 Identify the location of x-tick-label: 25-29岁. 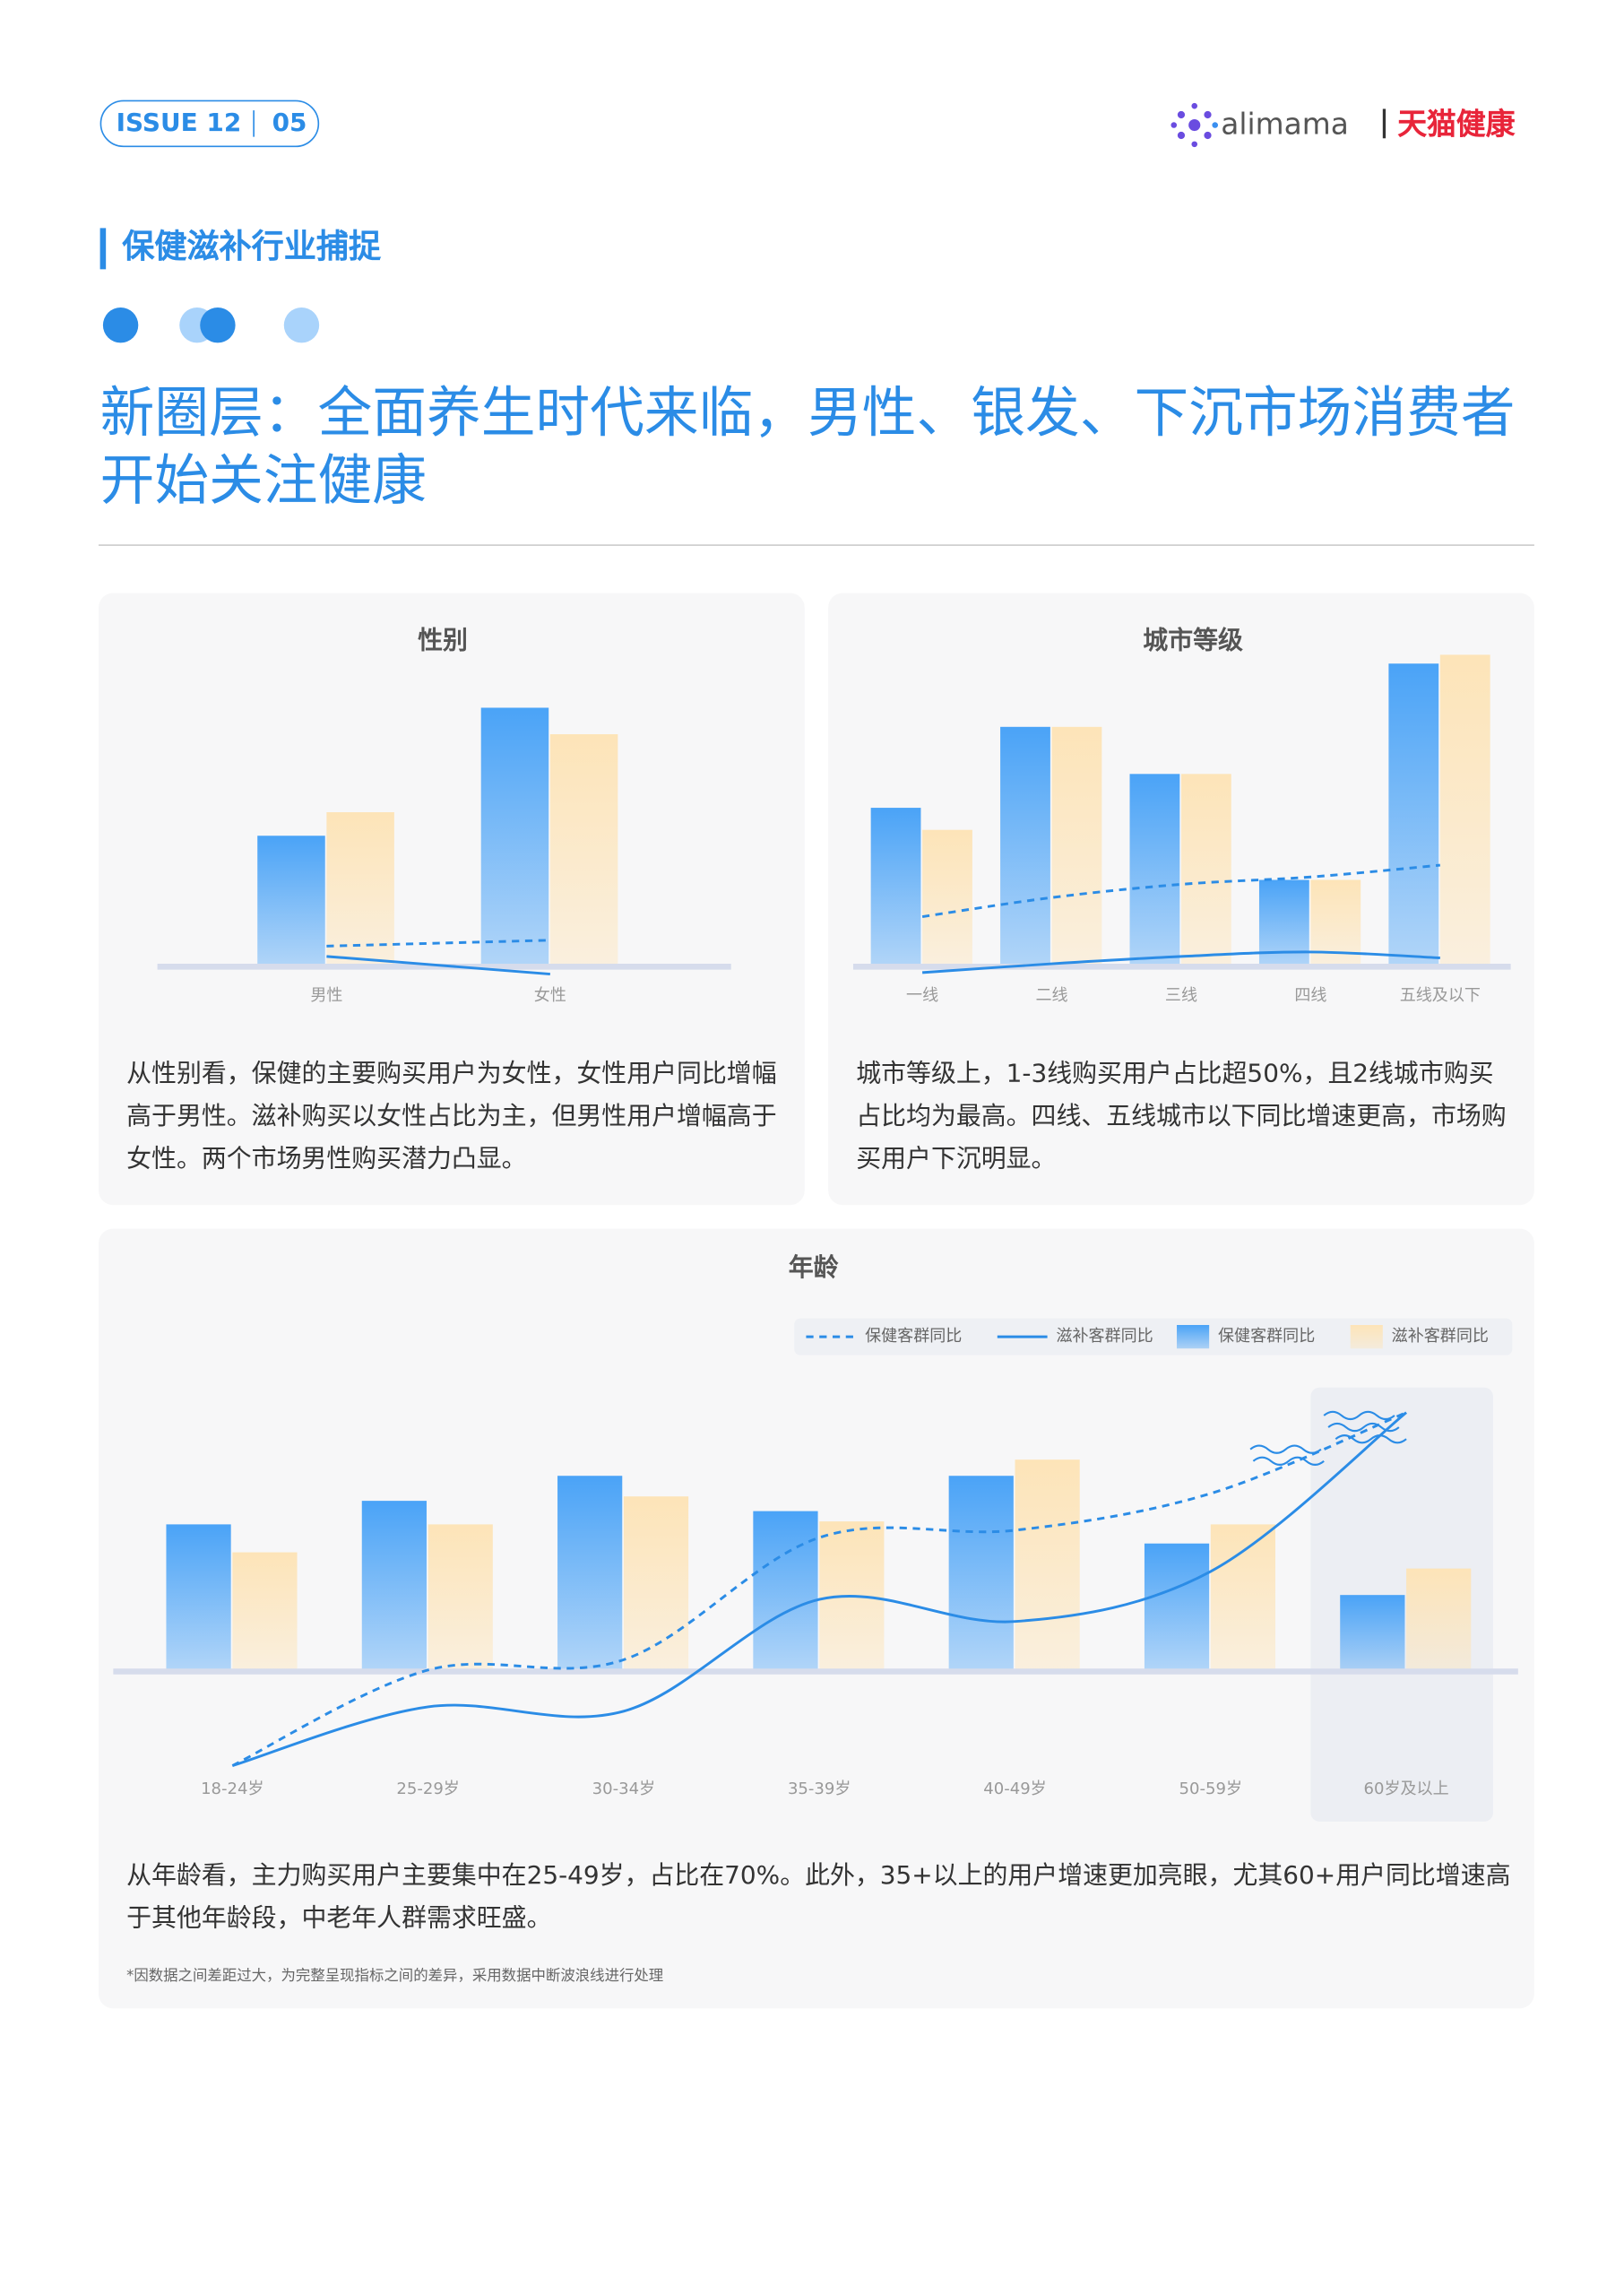
(428, 1789).